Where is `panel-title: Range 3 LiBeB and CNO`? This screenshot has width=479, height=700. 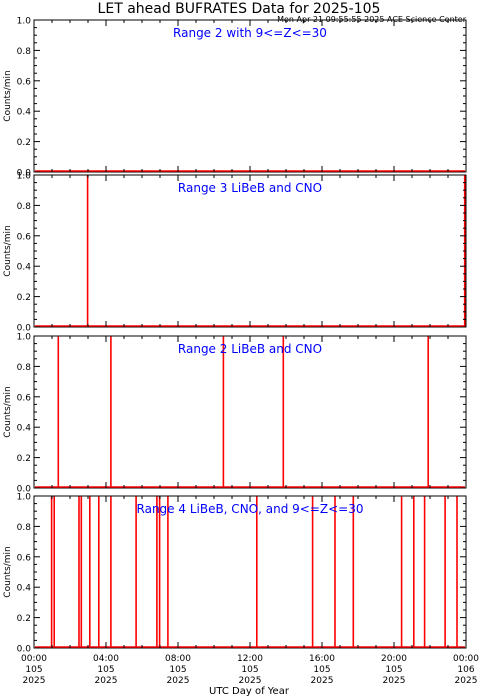 panel-title: Range 3 LiBeB and CNO is located at coordinates (250, 188).